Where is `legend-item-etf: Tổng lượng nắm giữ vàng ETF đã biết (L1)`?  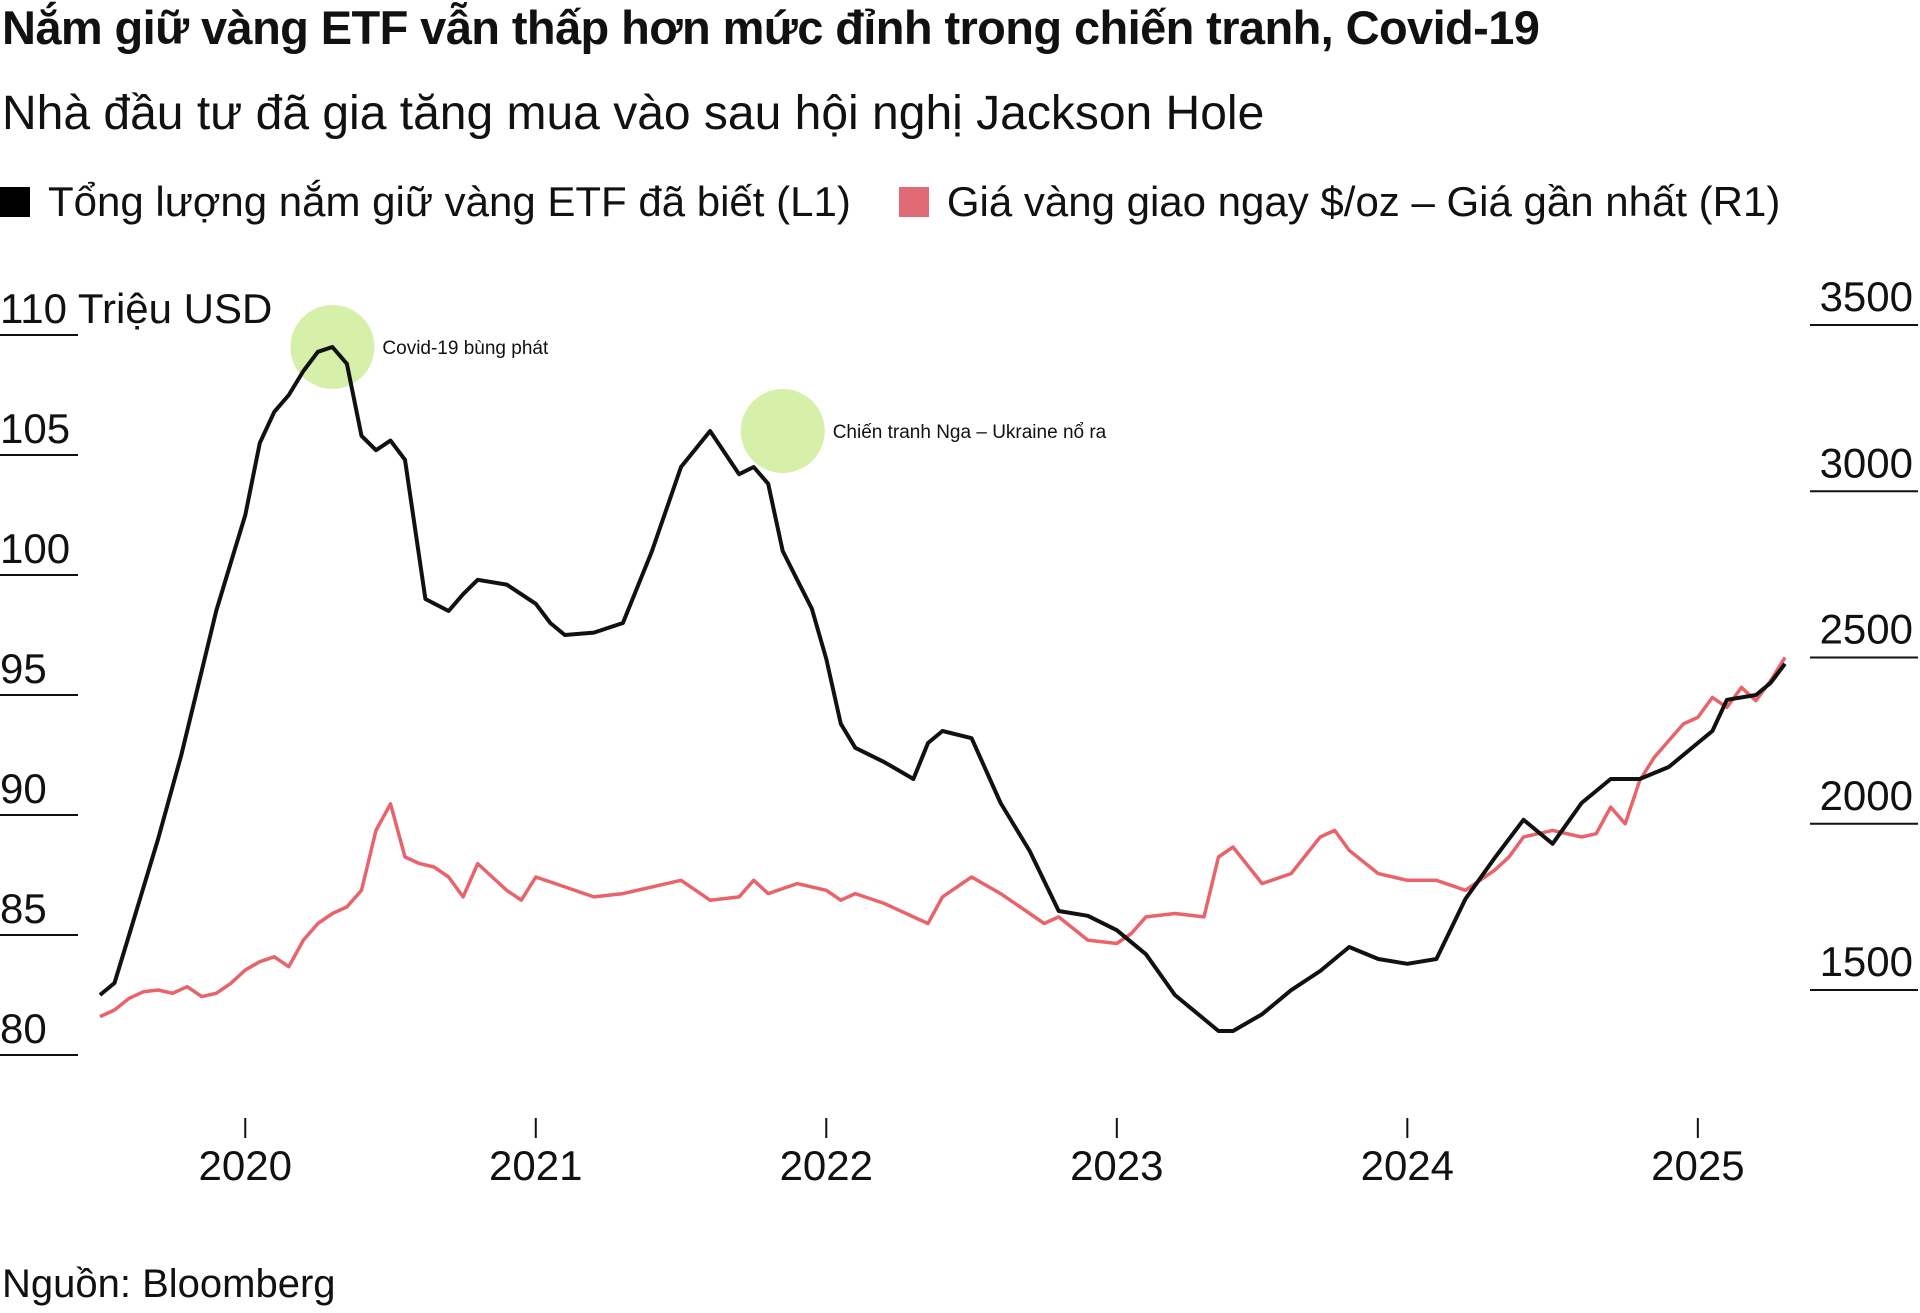
legend-item-etf: Tổng lượng nắm giữ vàng ETF đã biết (L1) is located at coordinates (425, 202).